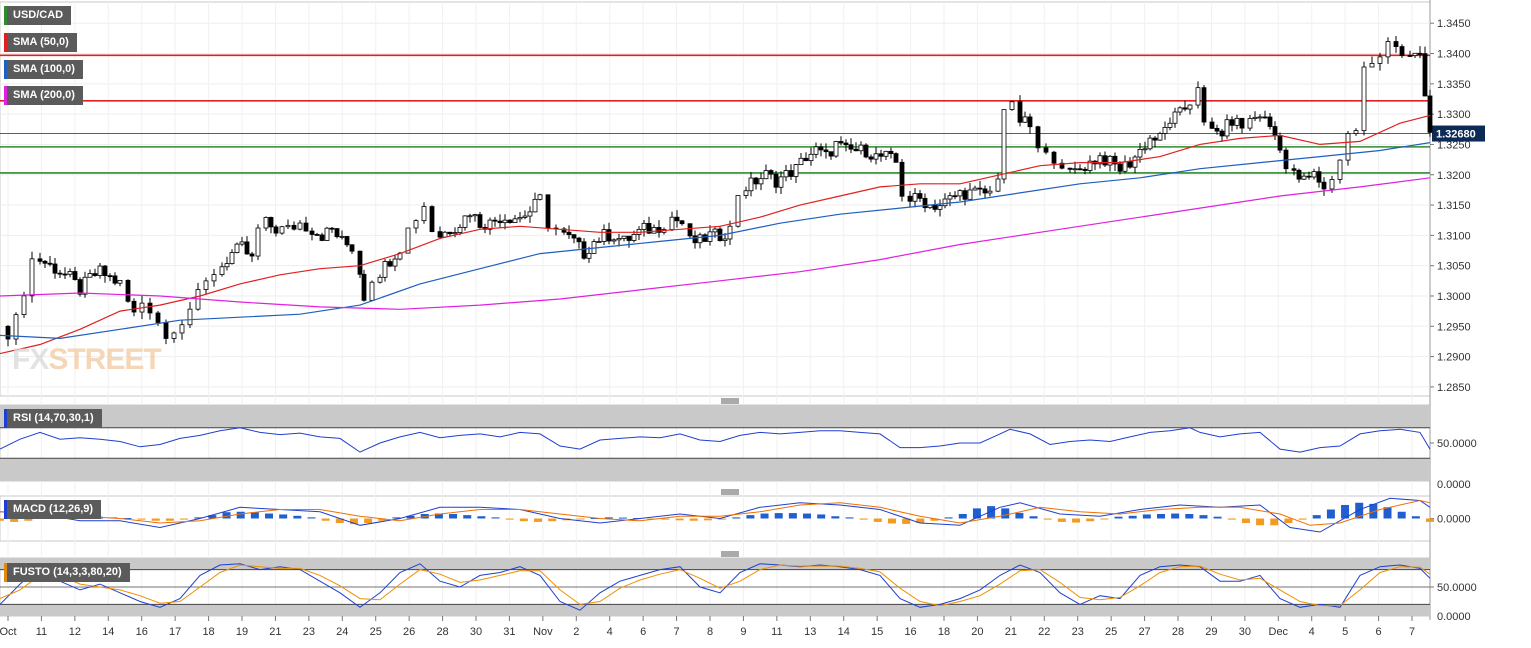 The height and width of the screenshot is (648, 1531). Describe the element at coordinates (40, 42) in the screenshot. I see `legend-sma50: SMA (50,0)` at that location.